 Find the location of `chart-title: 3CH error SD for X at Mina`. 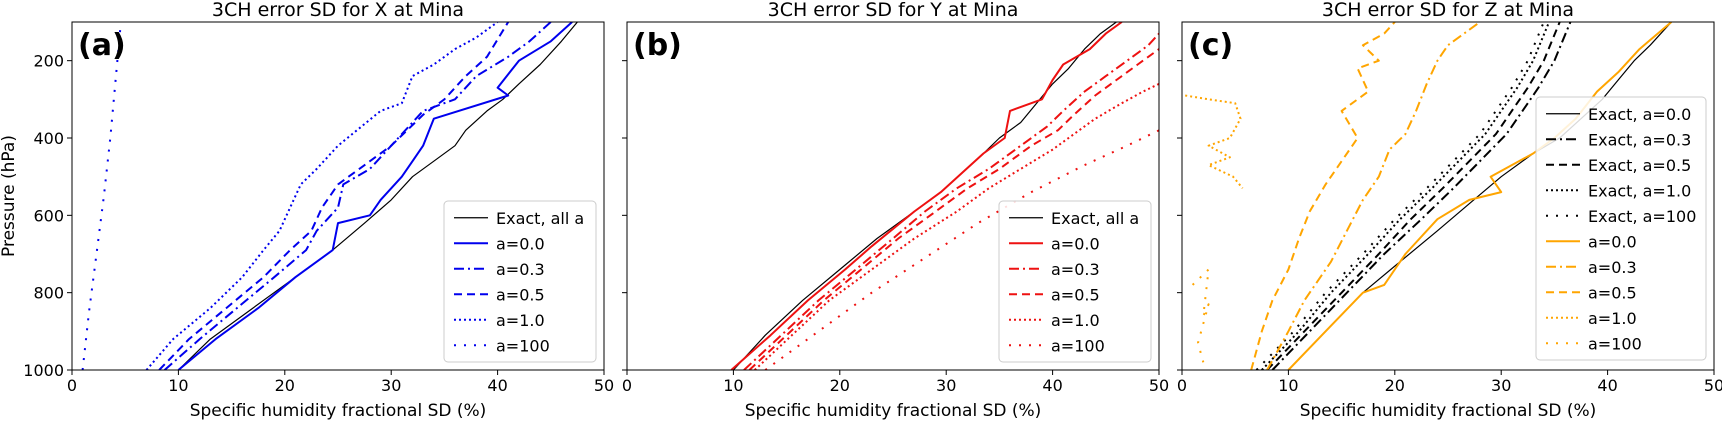

chart-title: 3CH error SD for X at Mina is located at coordinates (338, 10).